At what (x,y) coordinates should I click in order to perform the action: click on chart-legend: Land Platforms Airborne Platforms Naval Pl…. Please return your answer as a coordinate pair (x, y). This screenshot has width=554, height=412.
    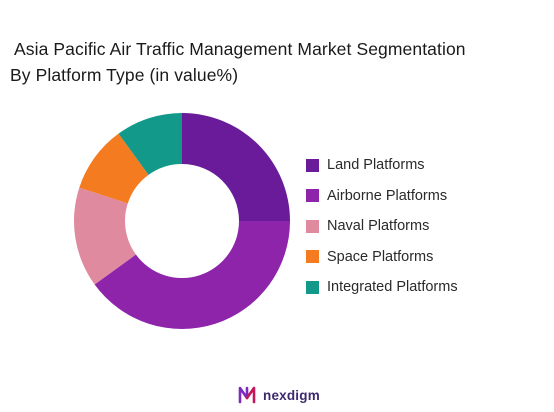
    Looking at the image, I should click on (382, 226).